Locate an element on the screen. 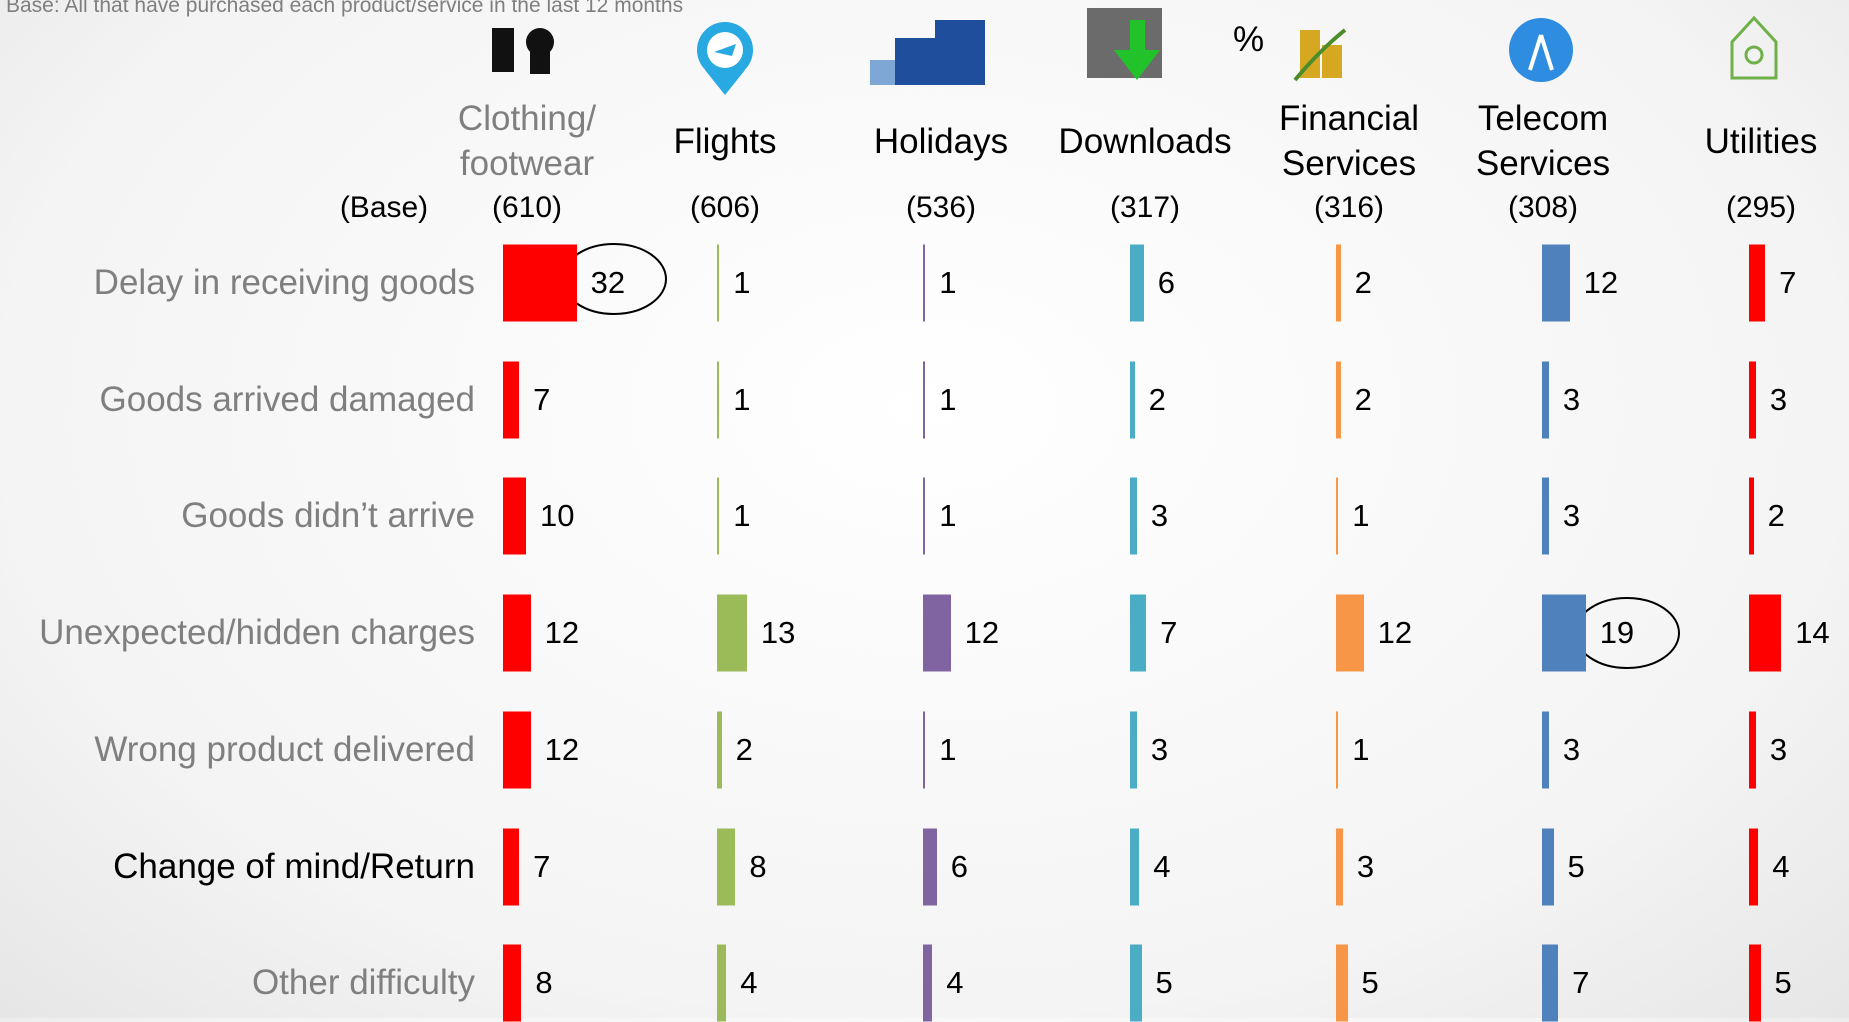  row-label: Goods didn’t arrive is located at coordinates (328, 515).